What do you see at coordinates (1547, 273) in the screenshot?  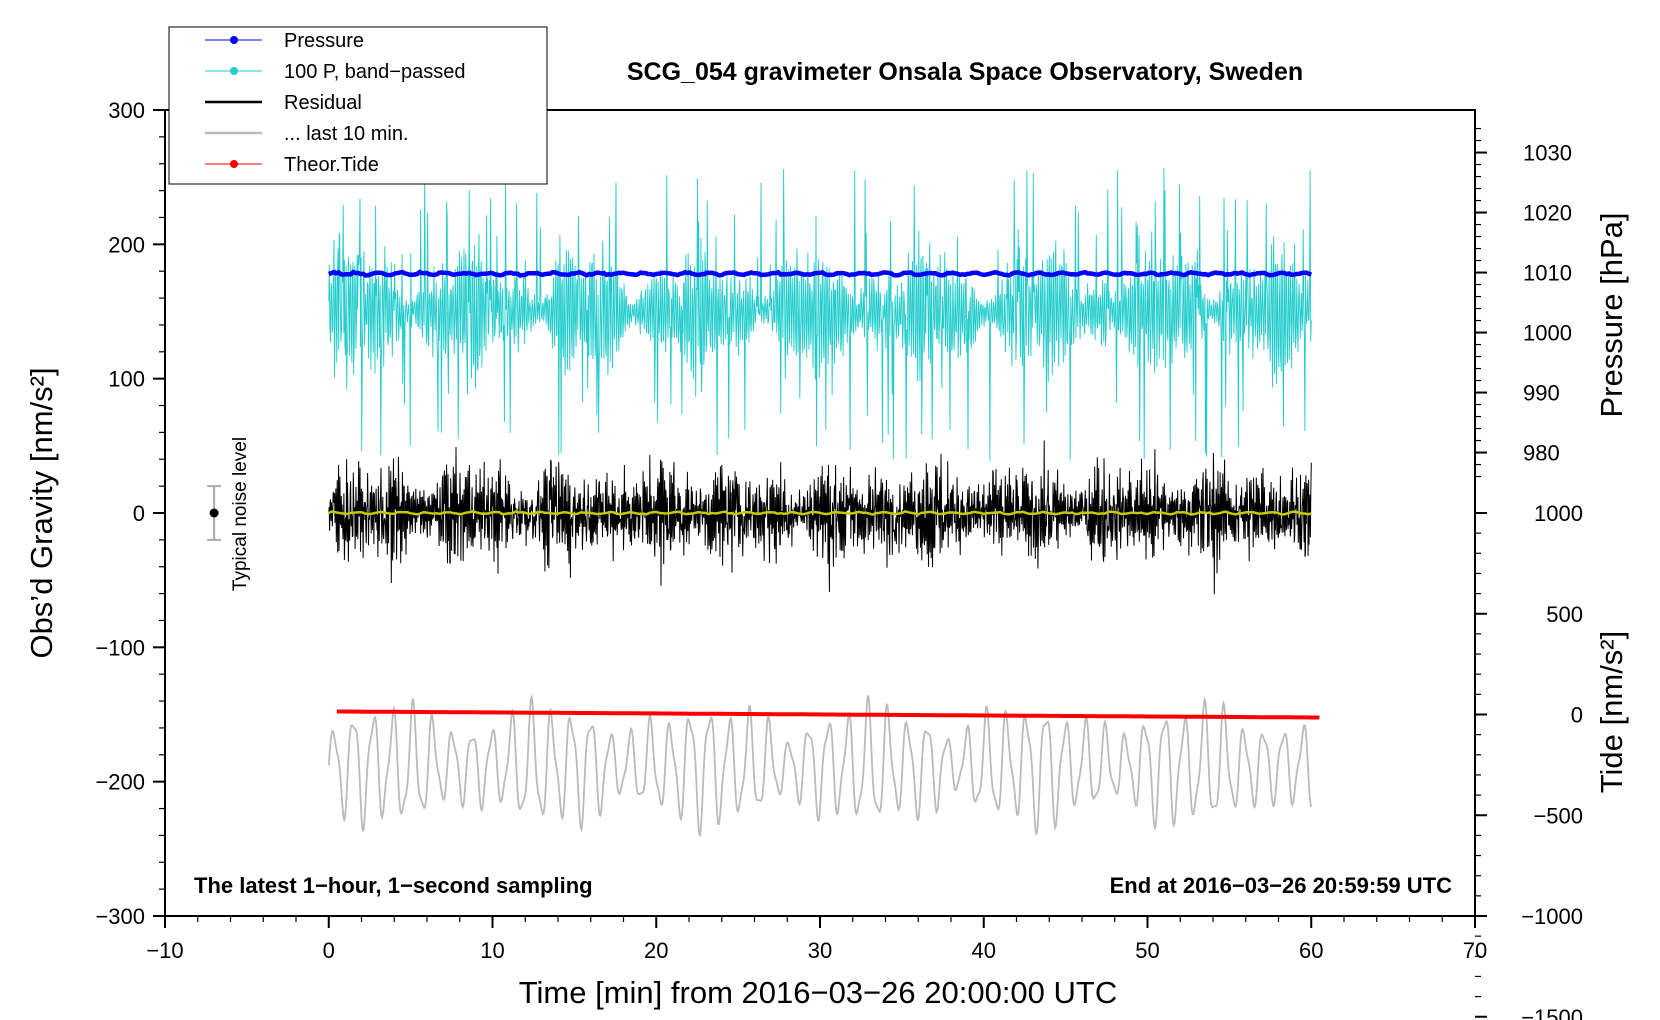 I see `pressure-tick-label: 1010` at bounding box center [1547, 273].